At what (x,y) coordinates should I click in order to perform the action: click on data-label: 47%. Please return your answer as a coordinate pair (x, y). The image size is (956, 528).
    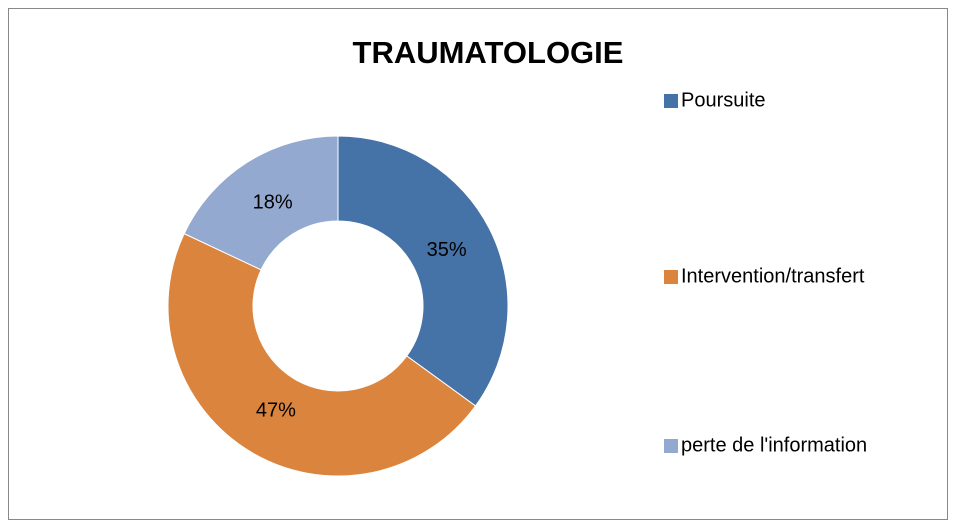
    Looking at the image, I should click on (276, 410).